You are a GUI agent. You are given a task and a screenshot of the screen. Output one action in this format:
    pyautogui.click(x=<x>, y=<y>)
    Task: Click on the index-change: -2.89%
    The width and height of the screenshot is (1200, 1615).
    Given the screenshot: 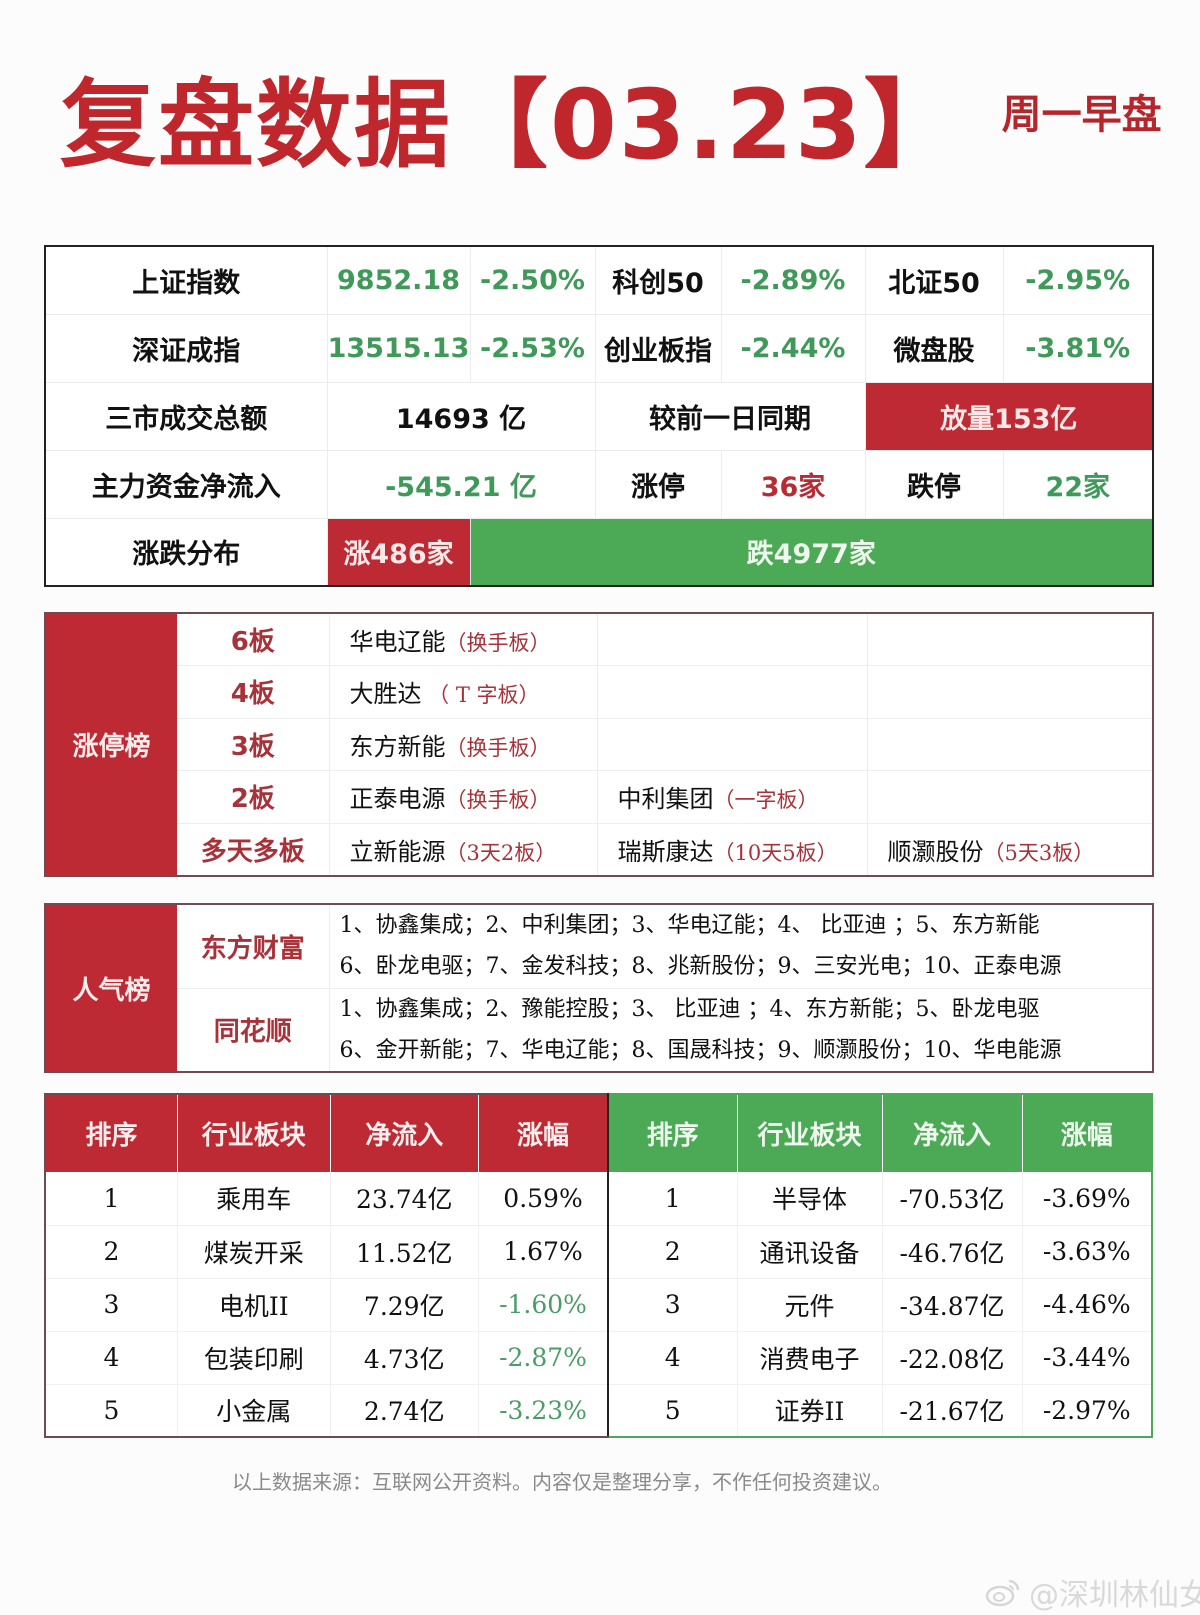 What is the action you would take?
    pyautogui.click(x=793, y=280)
    